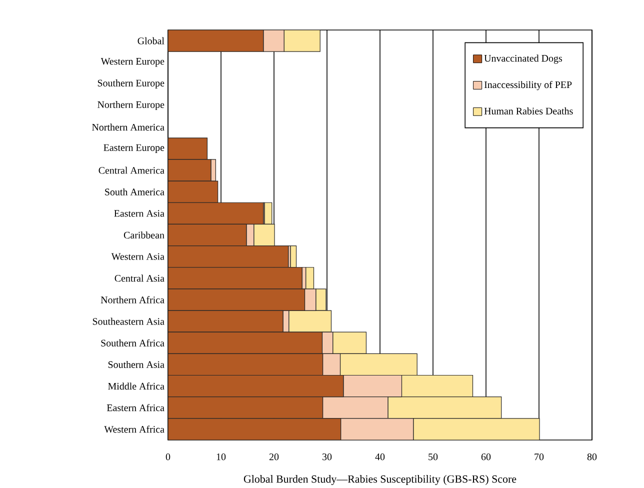 Image resolution: width=644 pixels, height=488 pixels. What do you see at coordinates (168, 456) in the screenshot?
I see `x-tick-label: 0` at bounding box center [168, 456].